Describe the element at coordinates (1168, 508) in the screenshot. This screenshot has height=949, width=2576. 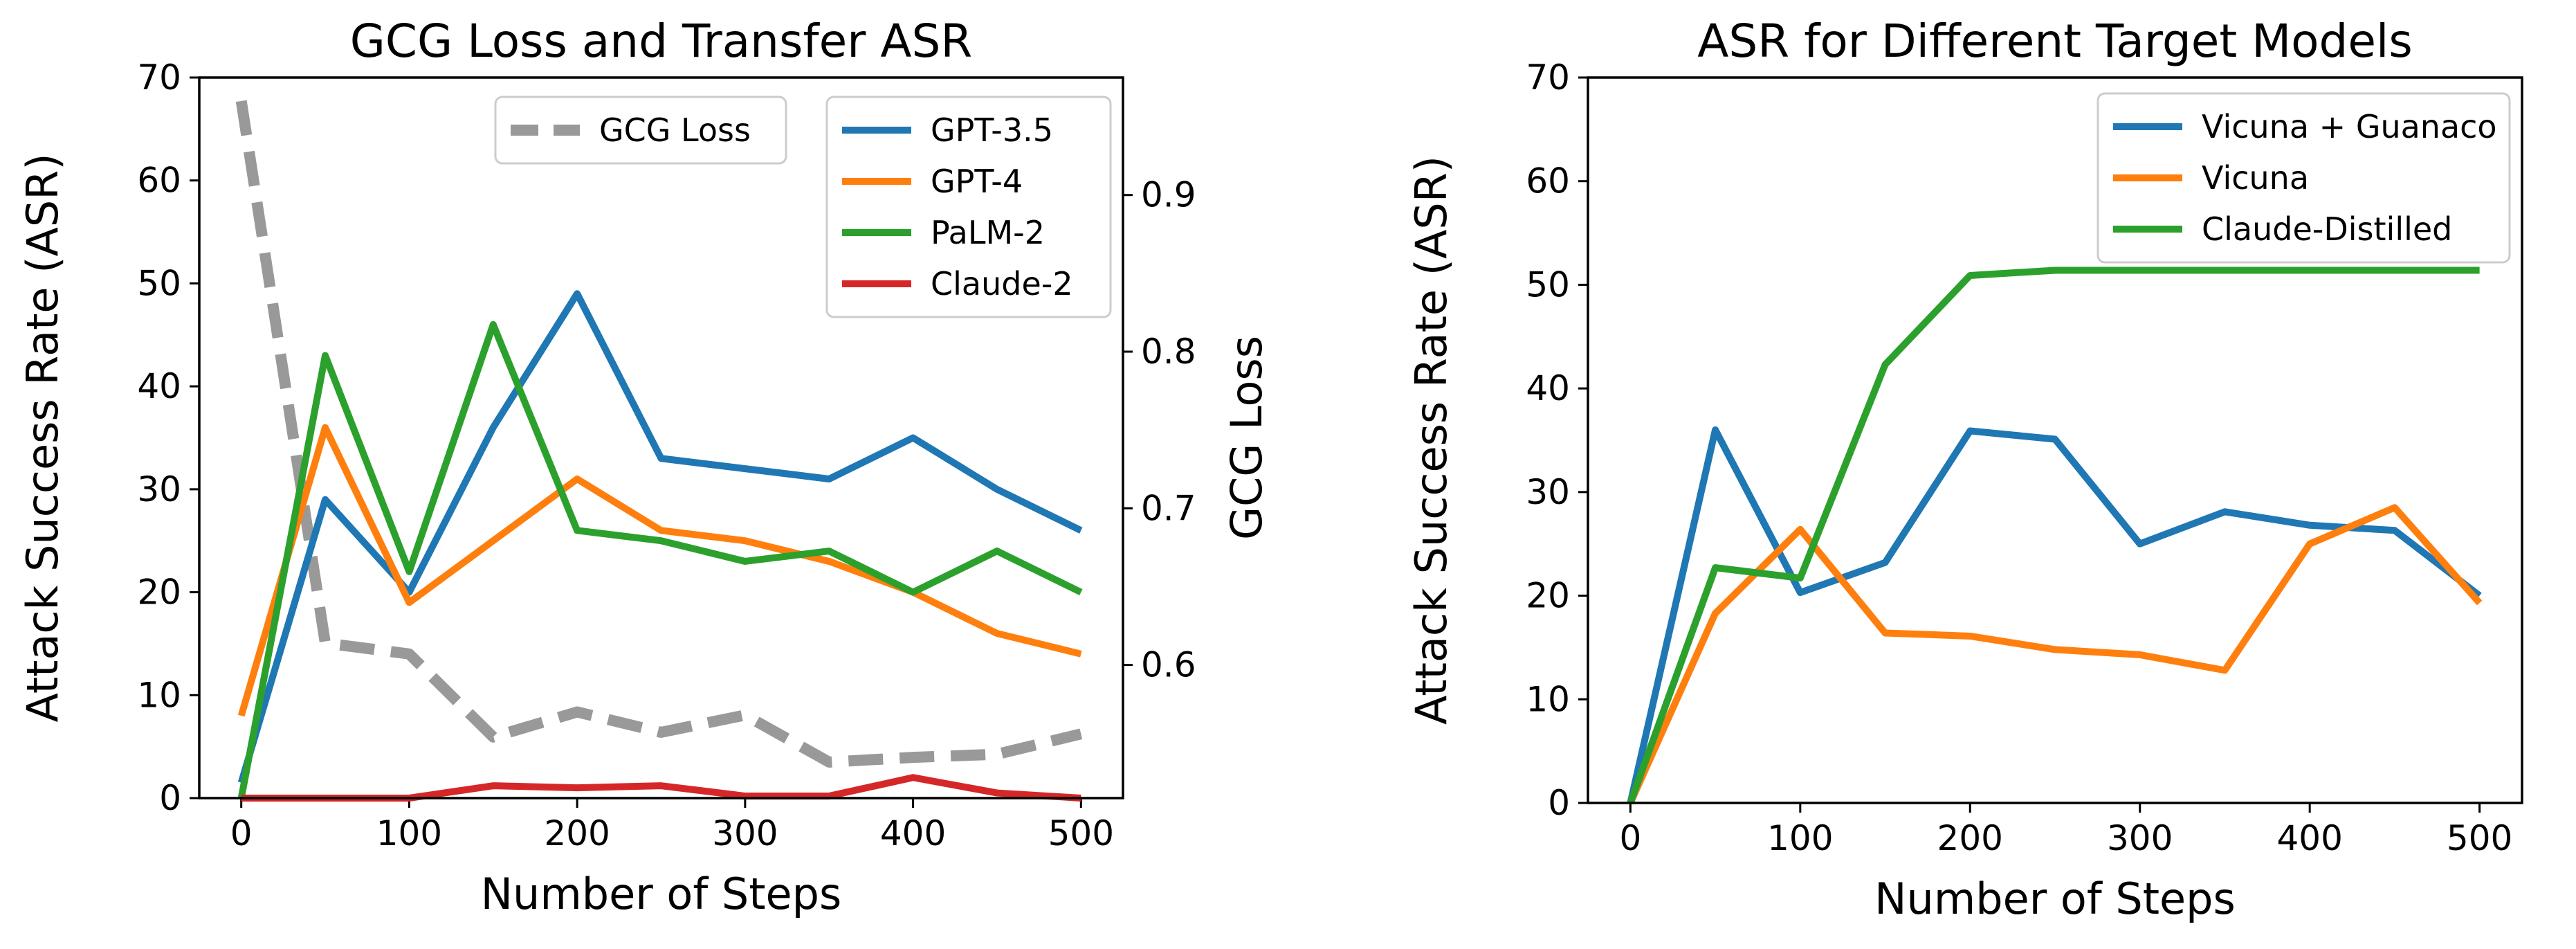
I see `y2-tick-label: 0.7` at that location.